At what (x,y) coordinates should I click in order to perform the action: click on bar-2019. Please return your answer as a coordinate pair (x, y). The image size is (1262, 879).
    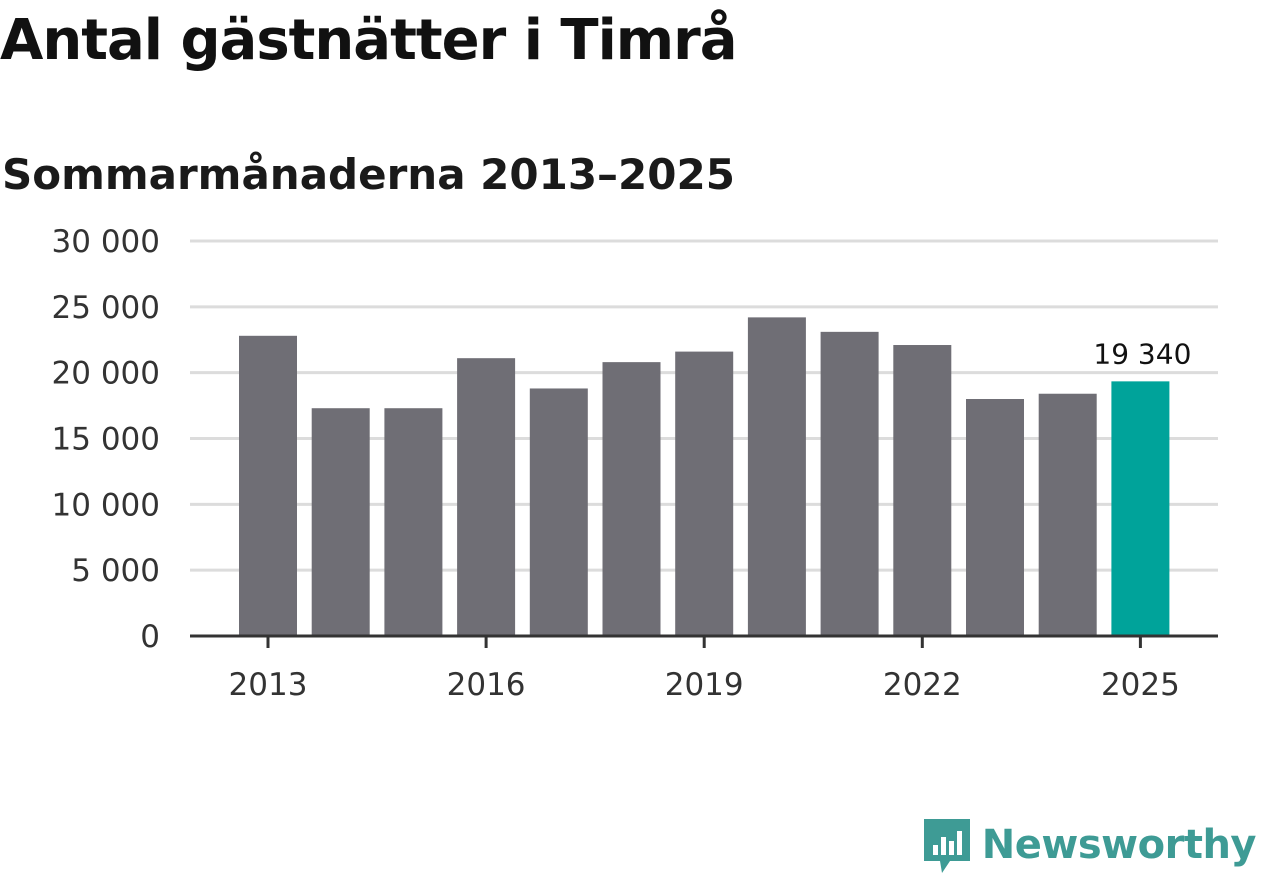
    Looking at the image, I should click on (704, 493).